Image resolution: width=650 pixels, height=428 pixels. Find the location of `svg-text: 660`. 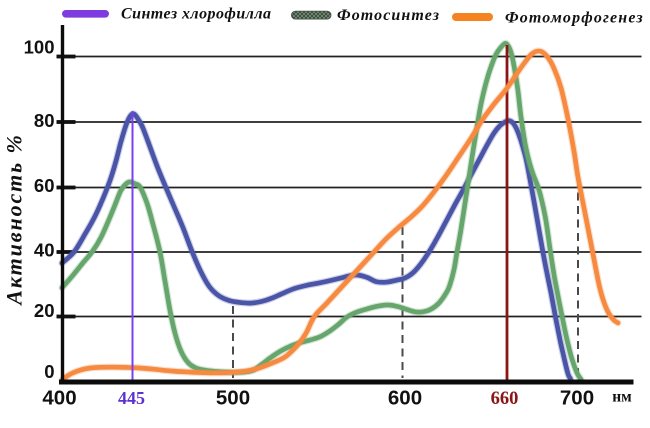

svg-text: 660 is located at coordinates (505, 399).